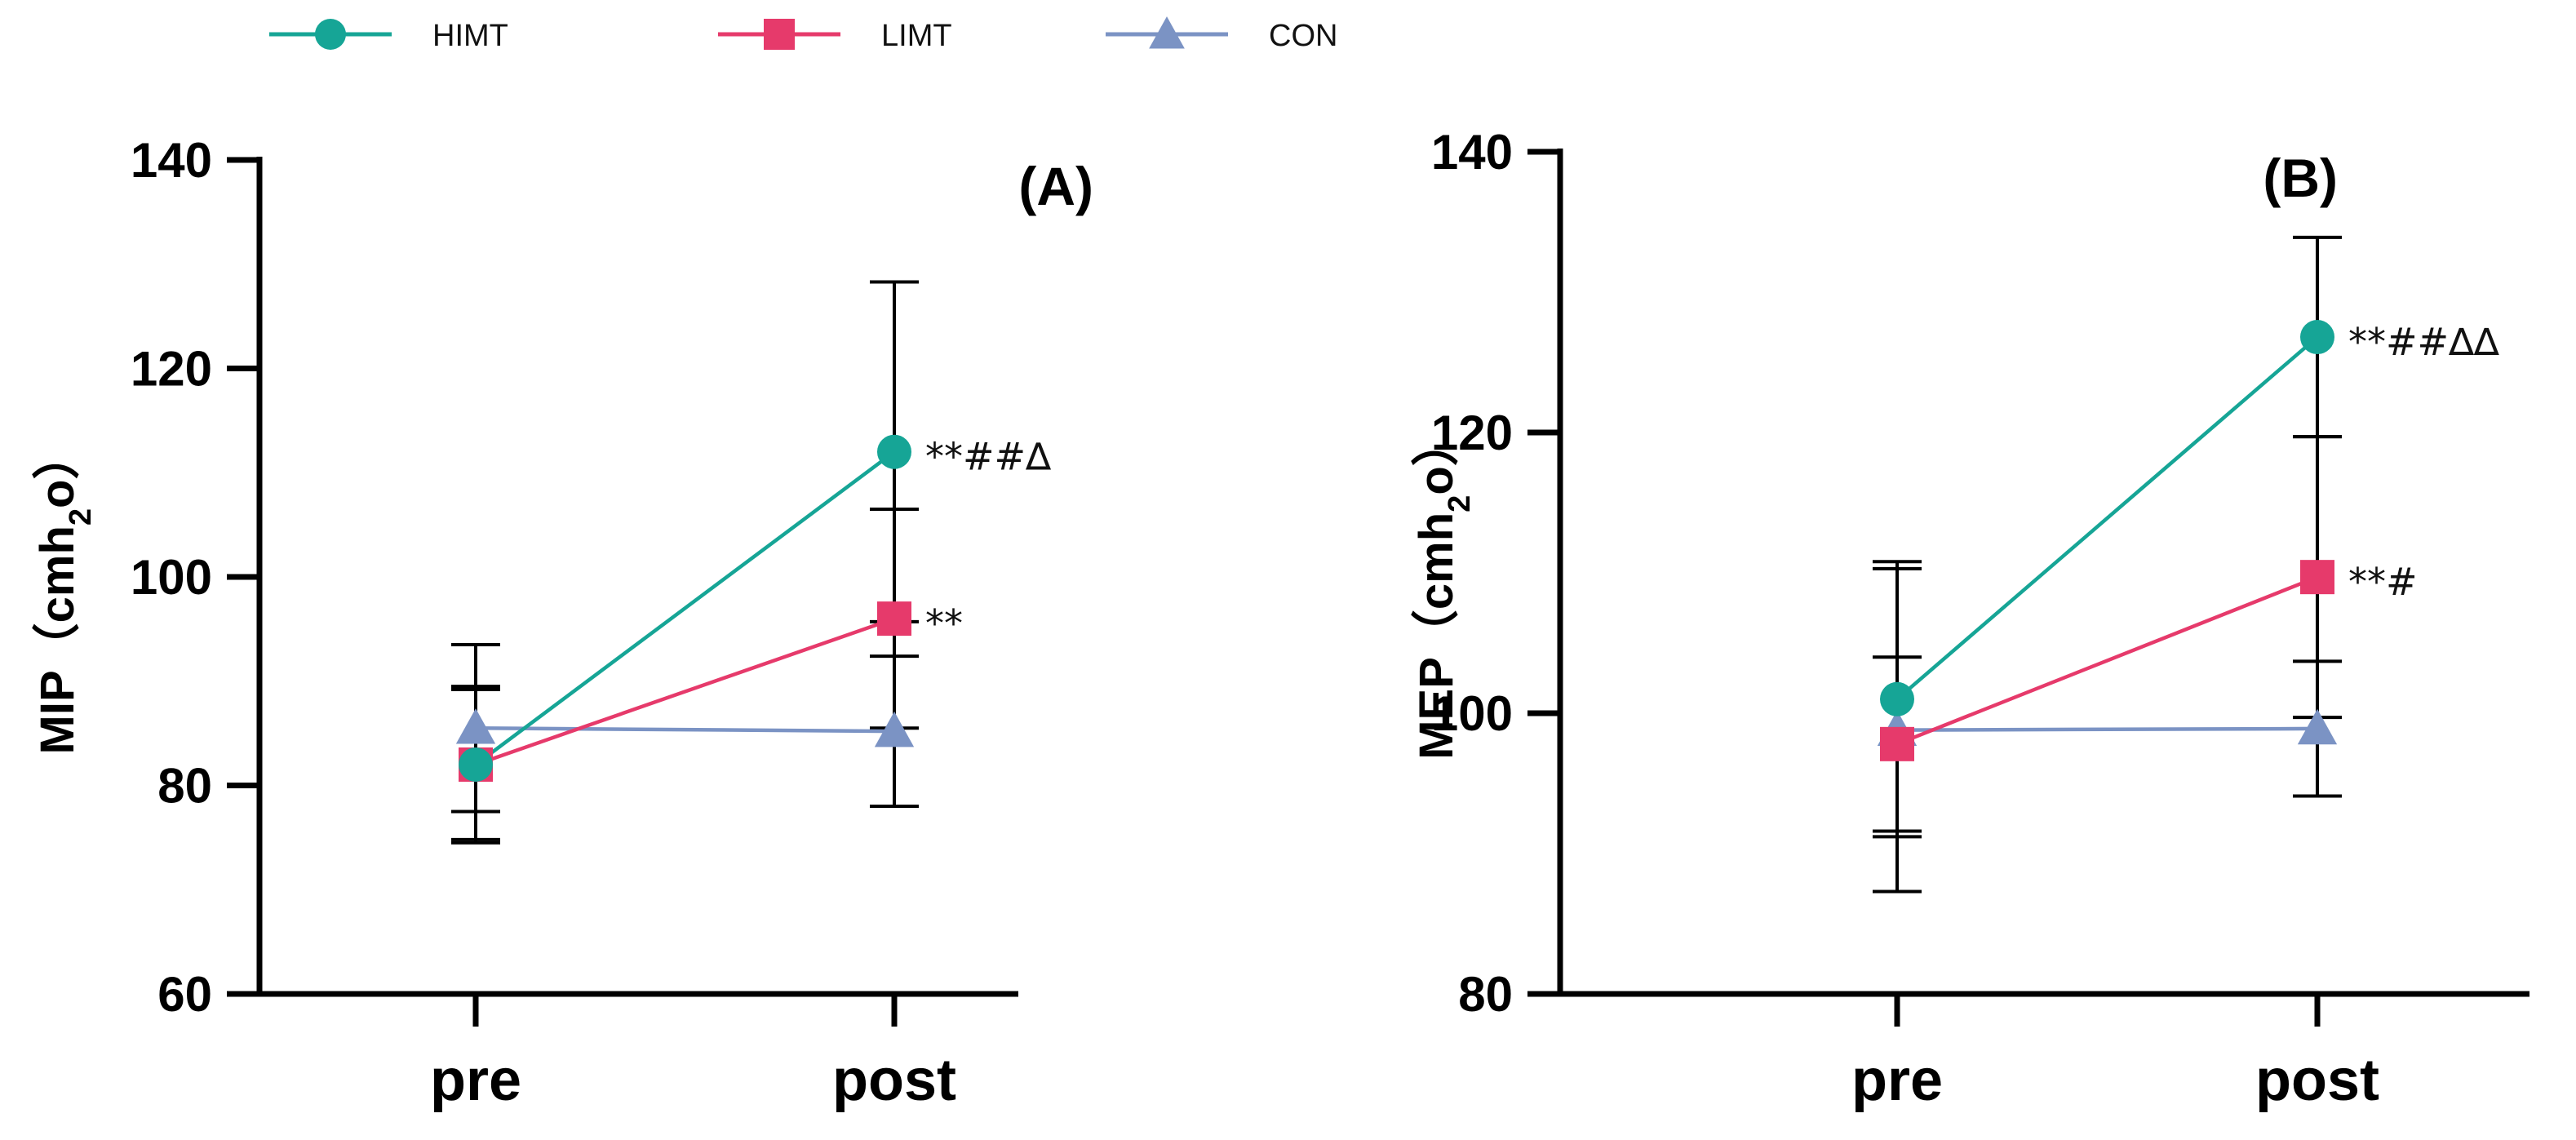 The height and width of the screenshot is (1140, 2576). What do you see at coordinates (2300, 178) in the screenshot?
I see `panel-label: (B)` at bounding box center [2300, 178].